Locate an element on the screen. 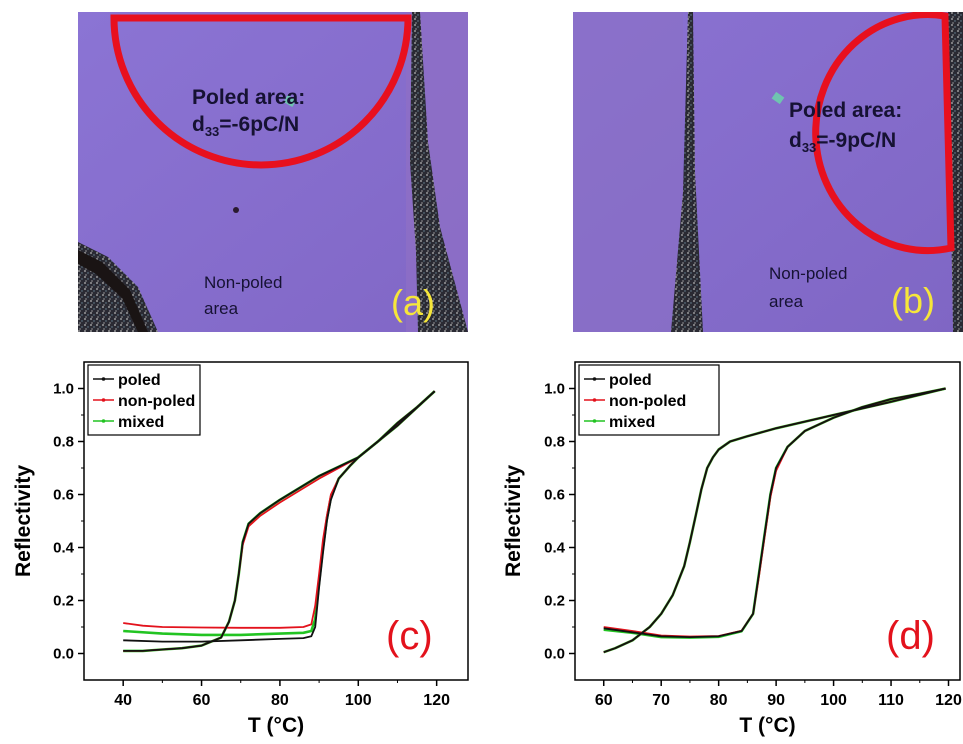 This screenshot has height=744, width=963. panel-label-a: (a) is located at coordinates (413, 302).